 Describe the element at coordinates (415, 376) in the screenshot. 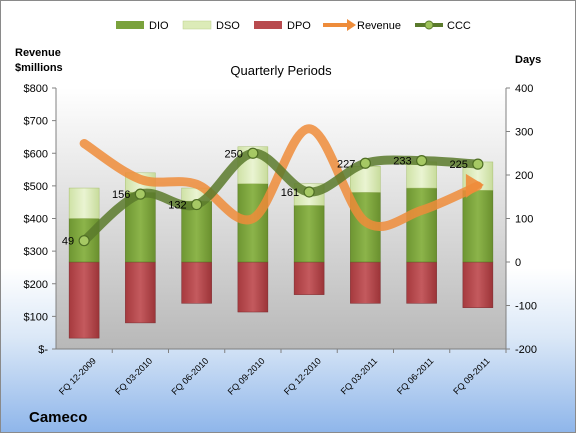

I see `x-tick-label: FQ 06-2011` at that location.